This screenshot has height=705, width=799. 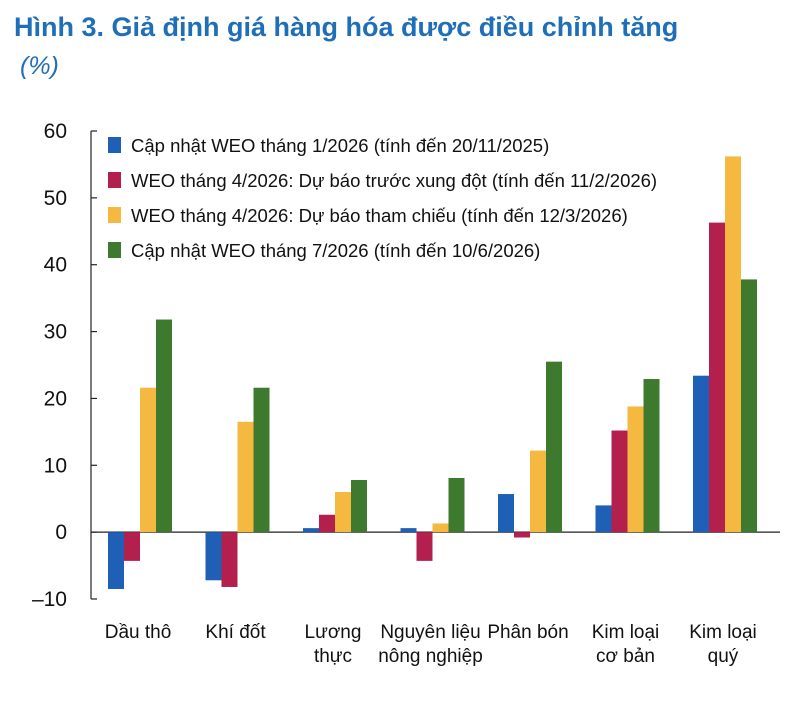 I want to click on x-category-label: Nguyên liệu, so click(x=430, y=632).